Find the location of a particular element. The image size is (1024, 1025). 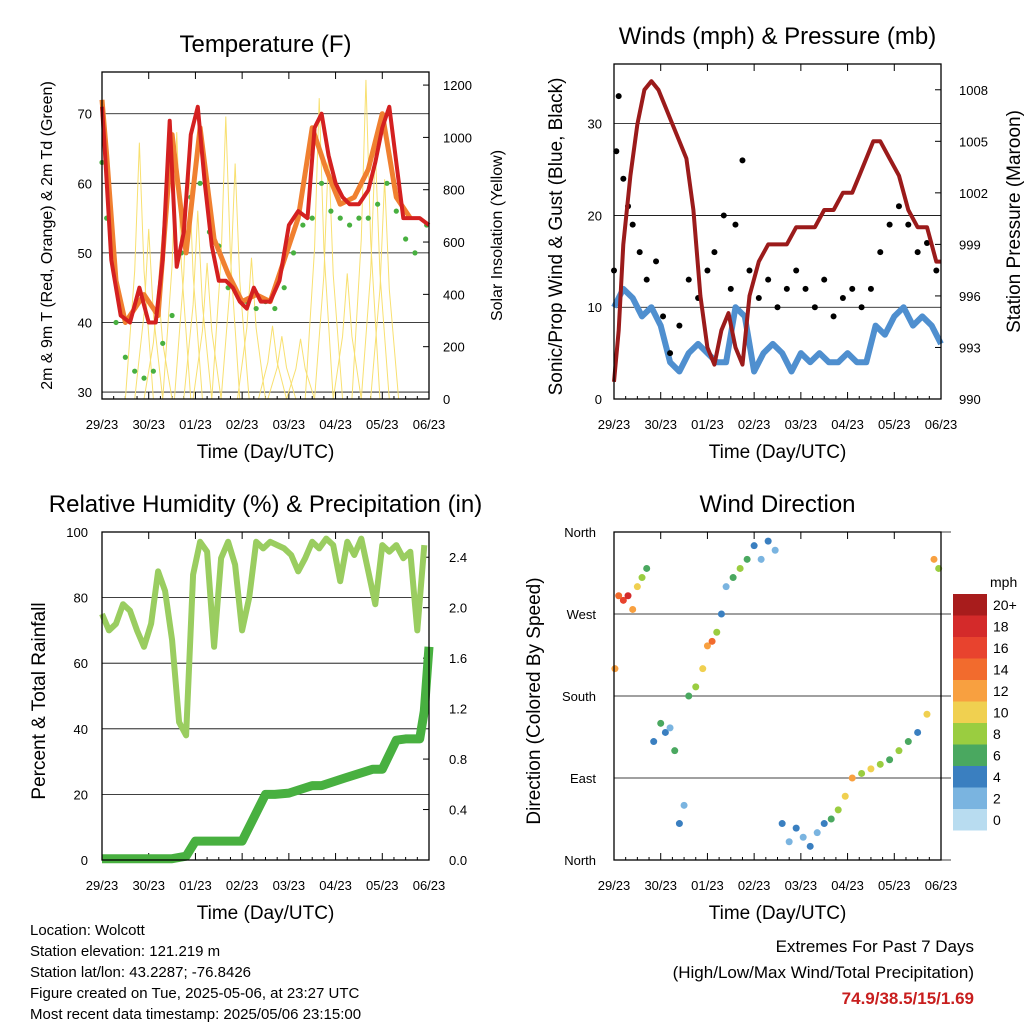

legend-label: 16 is located at coordinates (1001, 648).